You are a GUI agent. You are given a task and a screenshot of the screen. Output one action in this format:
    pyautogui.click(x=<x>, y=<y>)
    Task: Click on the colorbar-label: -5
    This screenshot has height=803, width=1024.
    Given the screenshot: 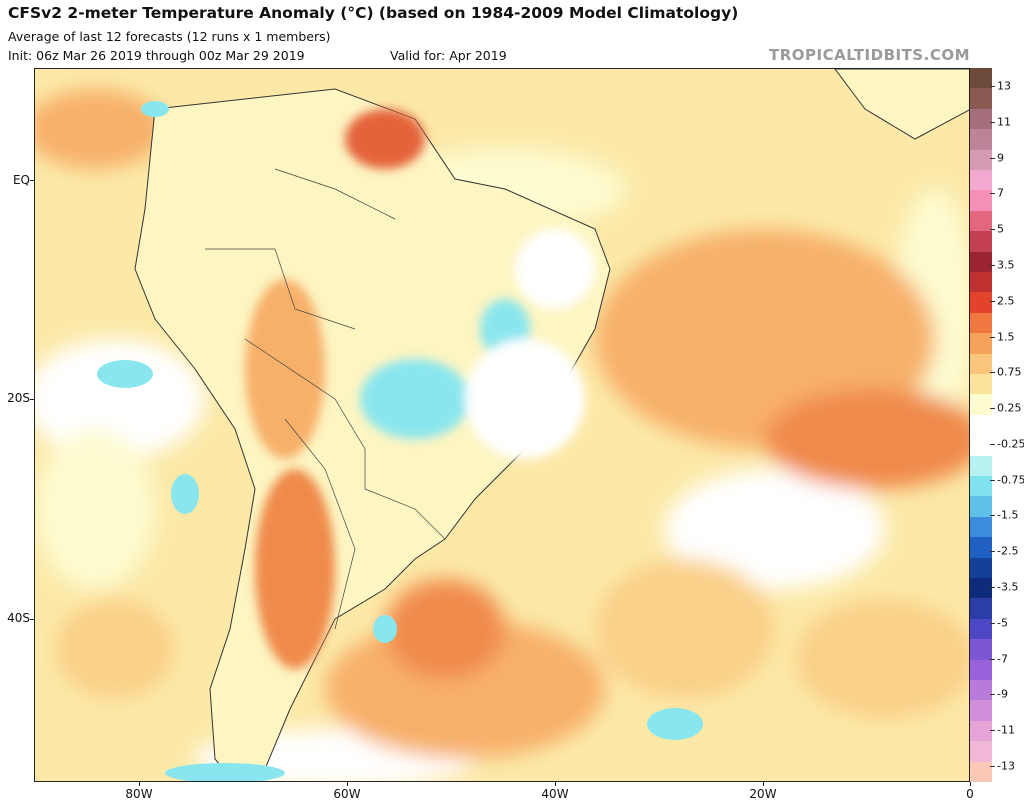 What is the action you would take?
    pyautogui.click(x=1002, y=623)
    